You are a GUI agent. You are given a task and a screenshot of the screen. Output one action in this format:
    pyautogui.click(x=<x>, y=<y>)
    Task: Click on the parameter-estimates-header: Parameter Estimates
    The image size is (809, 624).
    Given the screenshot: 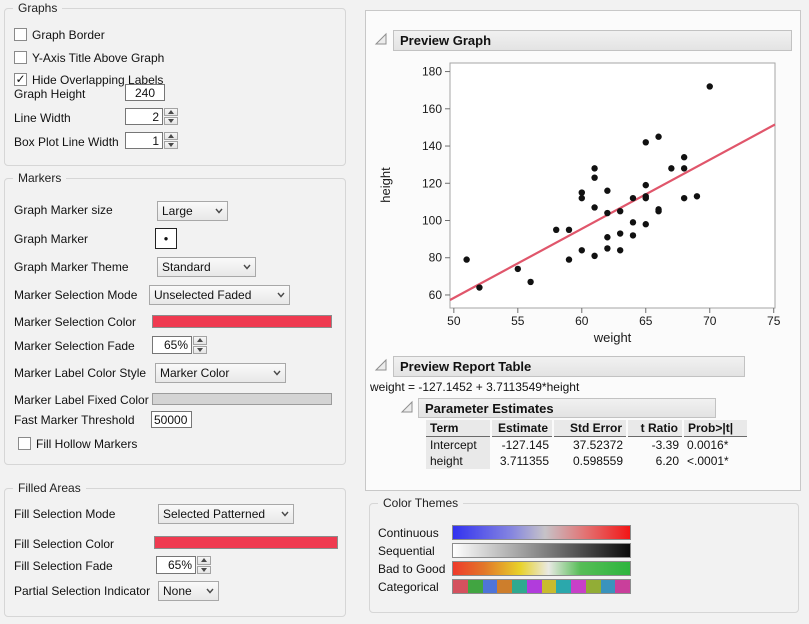 What is the action you would take?
    pyautogui.click(x=567, y=408)
    